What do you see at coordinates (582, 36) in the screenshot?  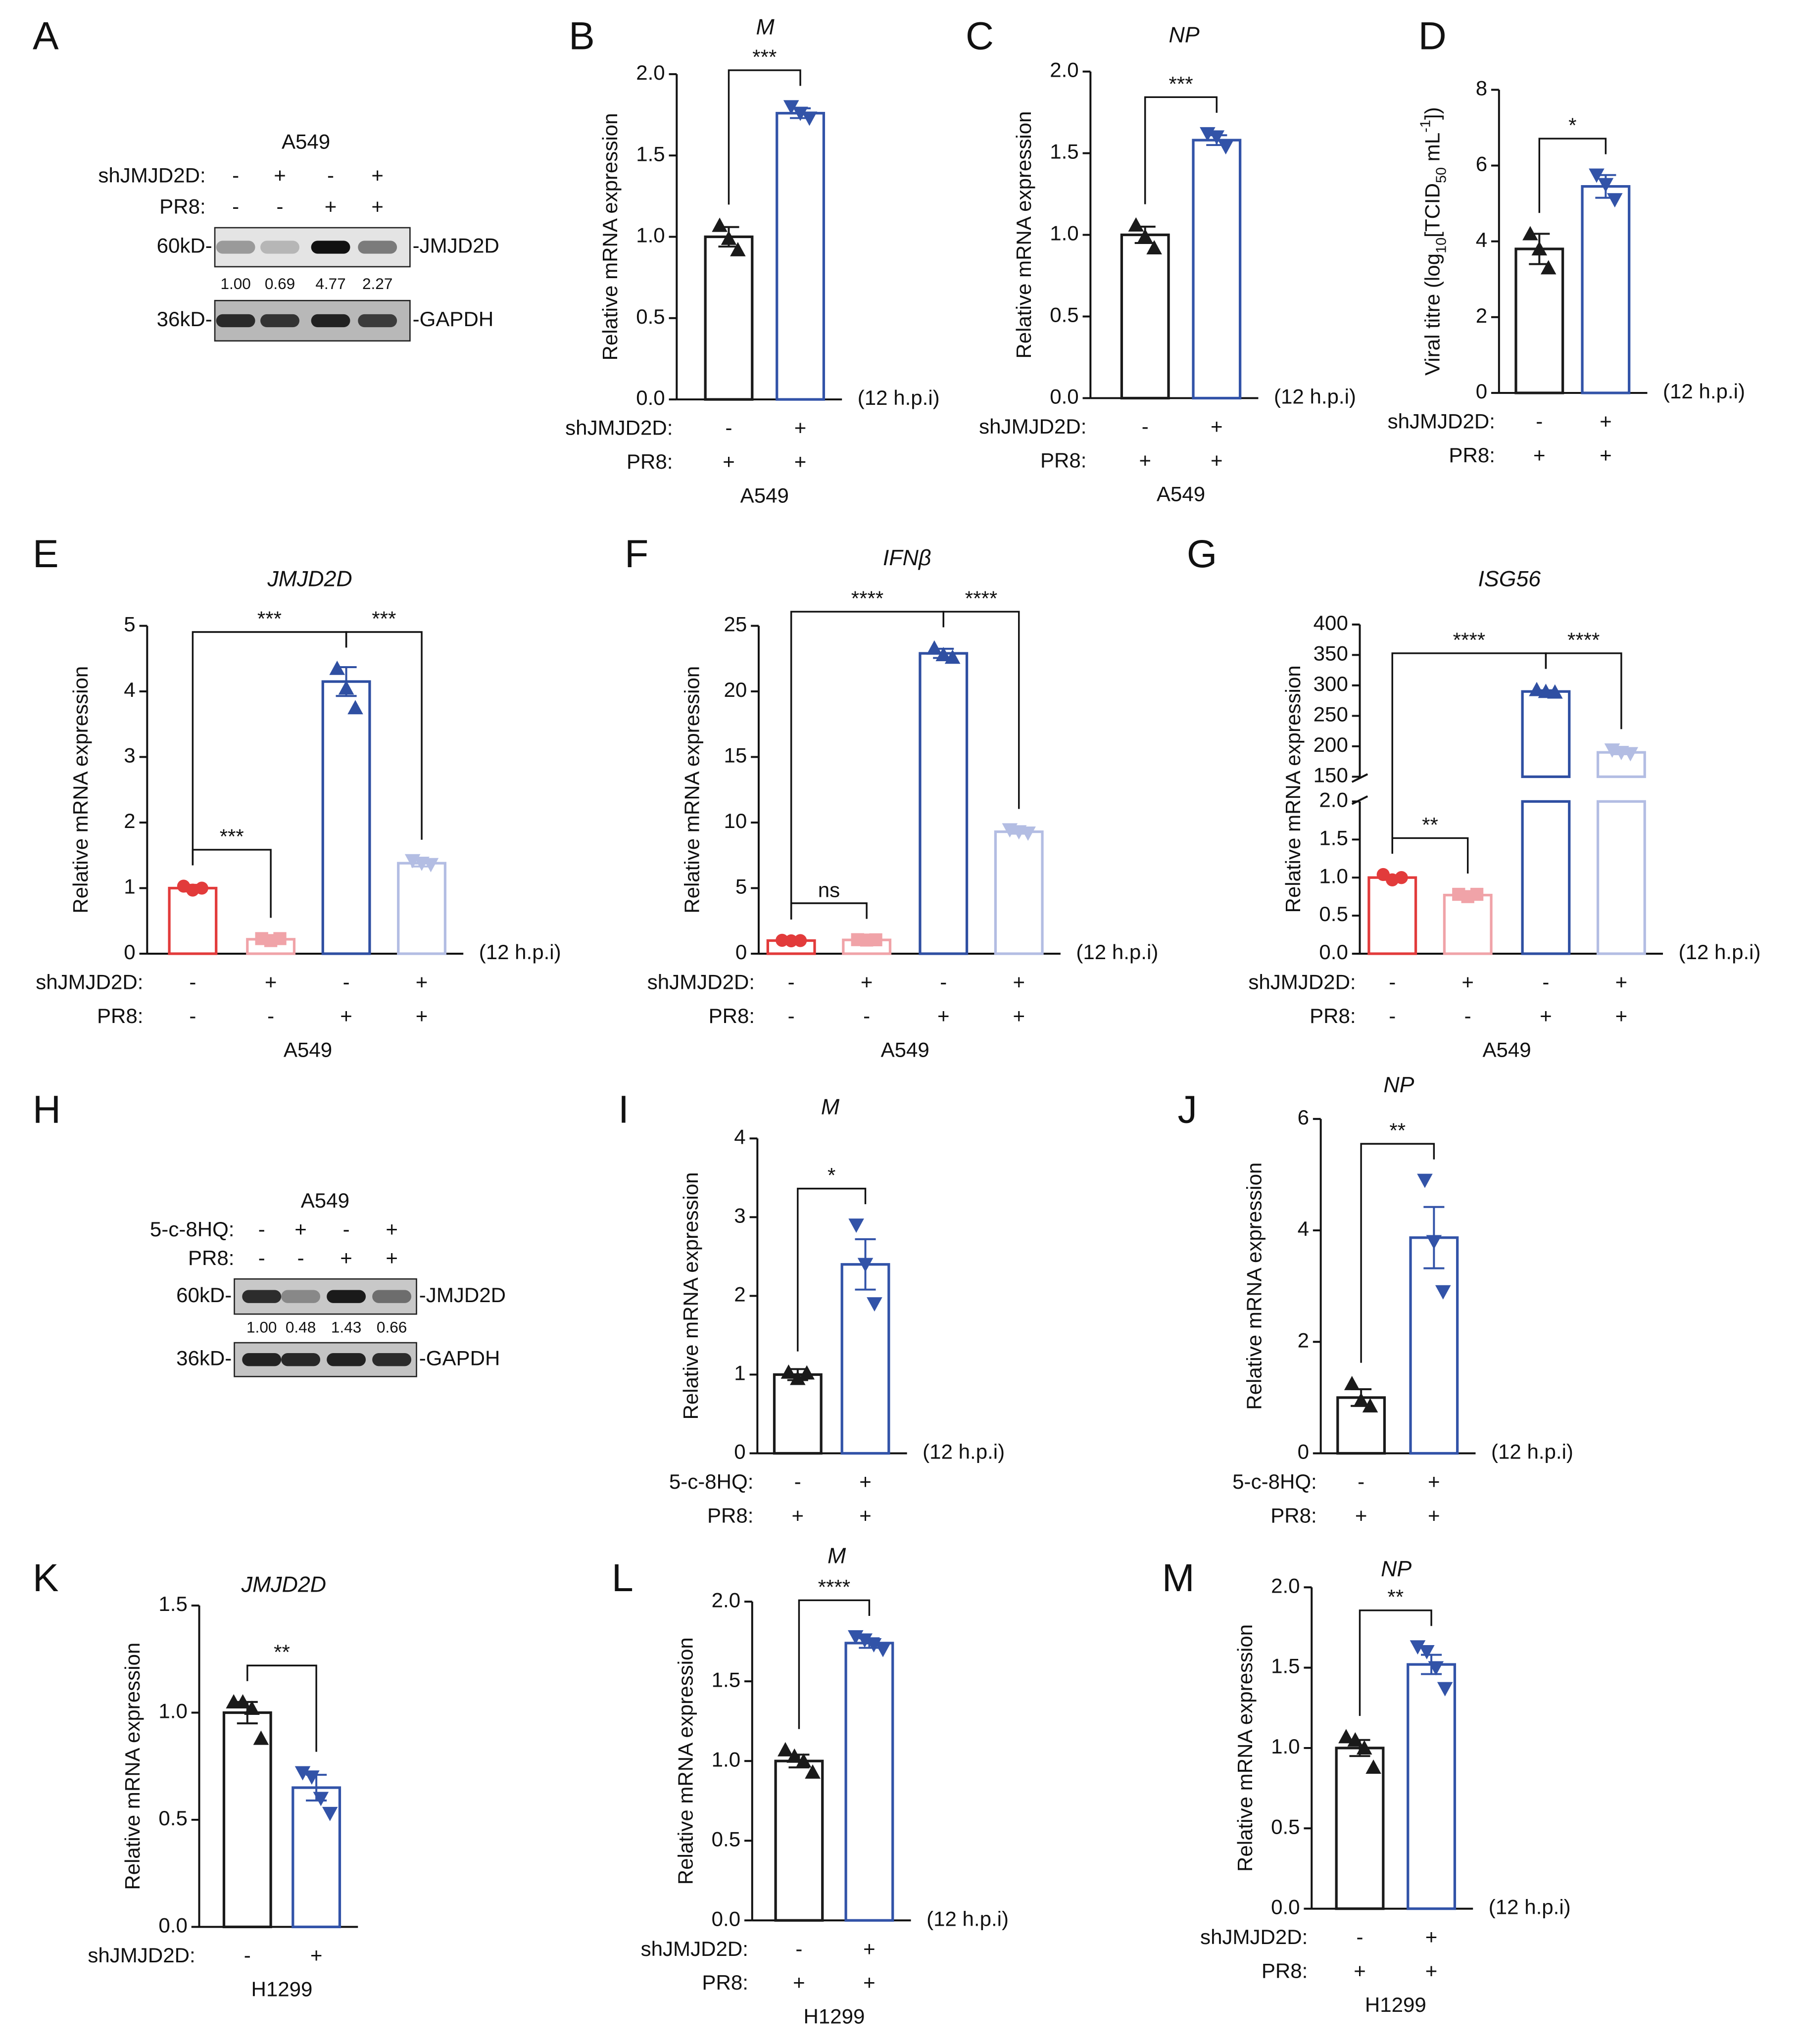 I see `panel-label: B` at bounding box center [582, 36].